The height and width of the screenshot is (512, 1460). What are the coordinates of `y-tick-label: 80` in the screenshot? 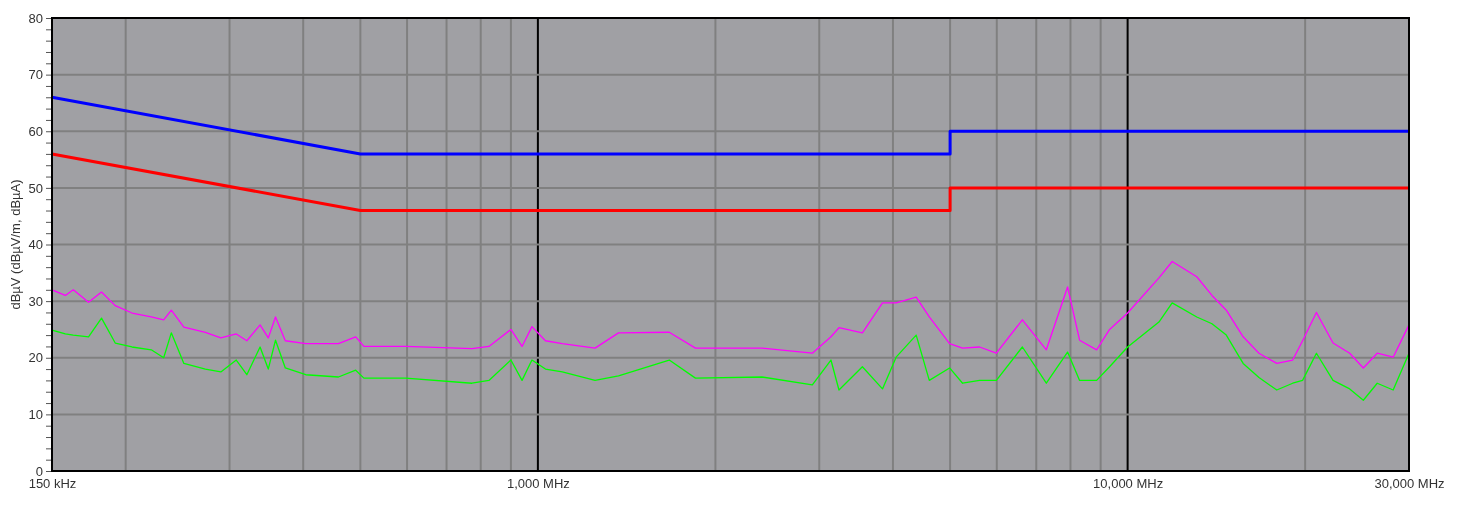 It's located at (35, 18).